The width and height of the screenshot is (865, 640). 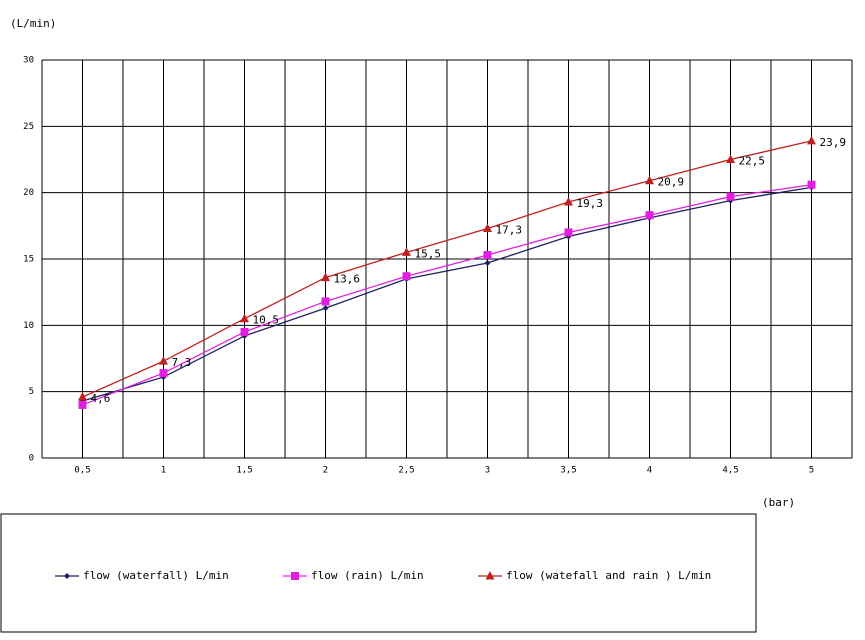 I want to click on legend-label: flow (watefall and rain ) L/min, so click(x=608, y=575).